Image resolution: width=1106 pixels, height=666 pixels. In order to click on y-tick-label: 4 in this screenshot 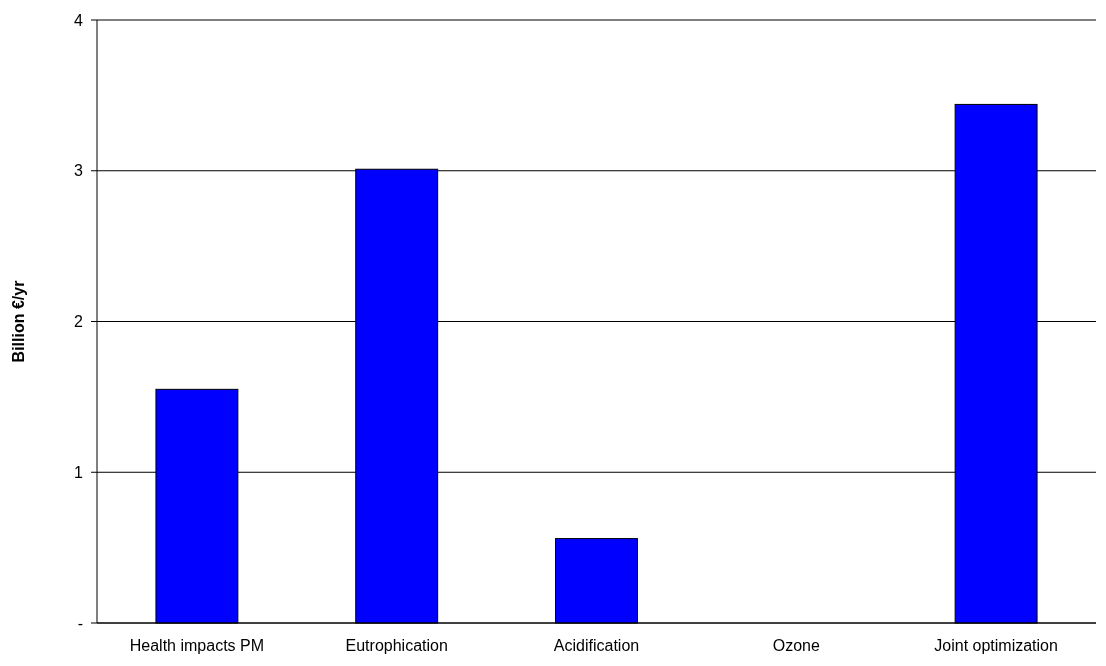, I will do `click(79, 20)`.